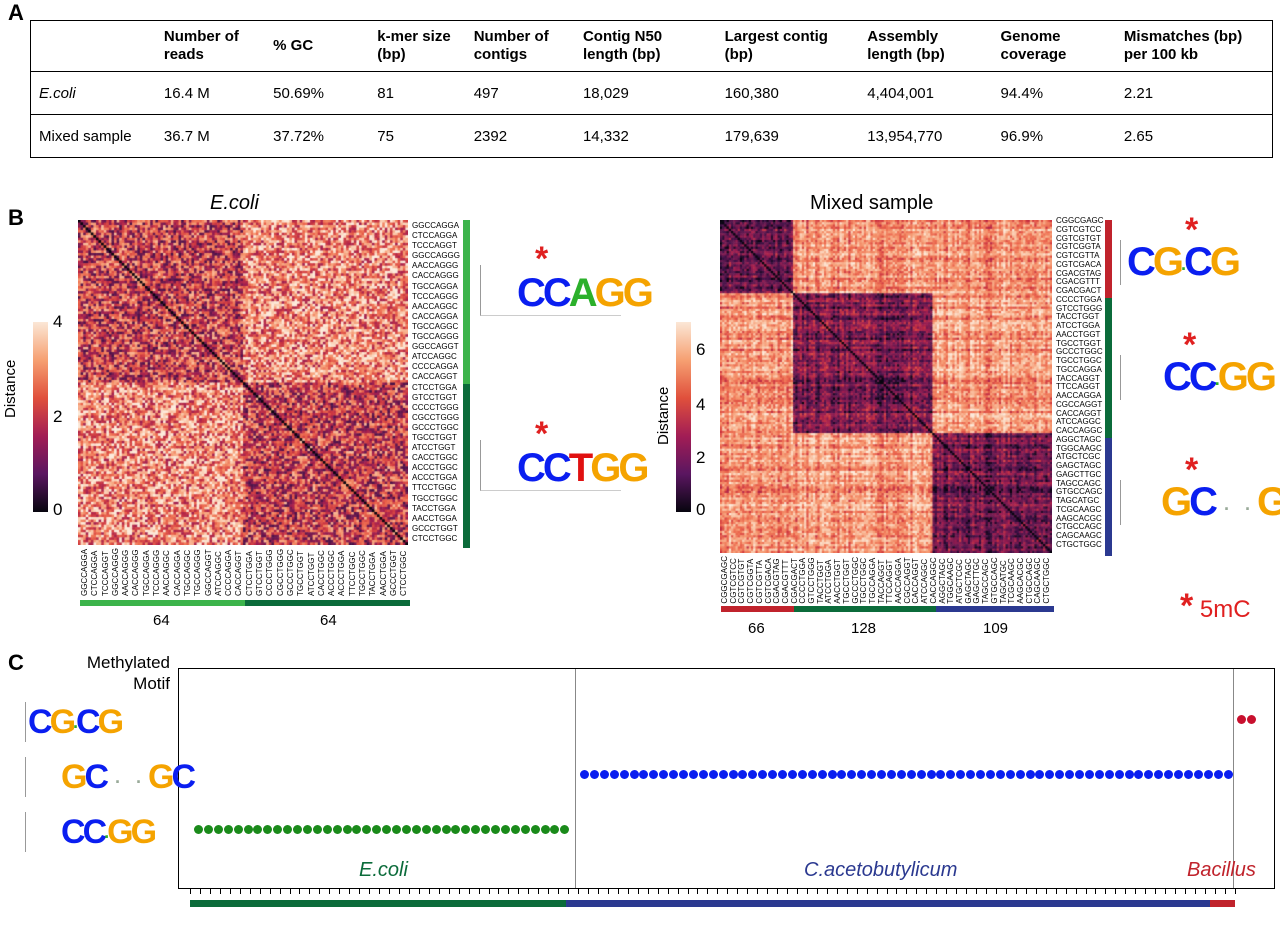  I want to click on colorbar-tick: 0, so click(701, 509).